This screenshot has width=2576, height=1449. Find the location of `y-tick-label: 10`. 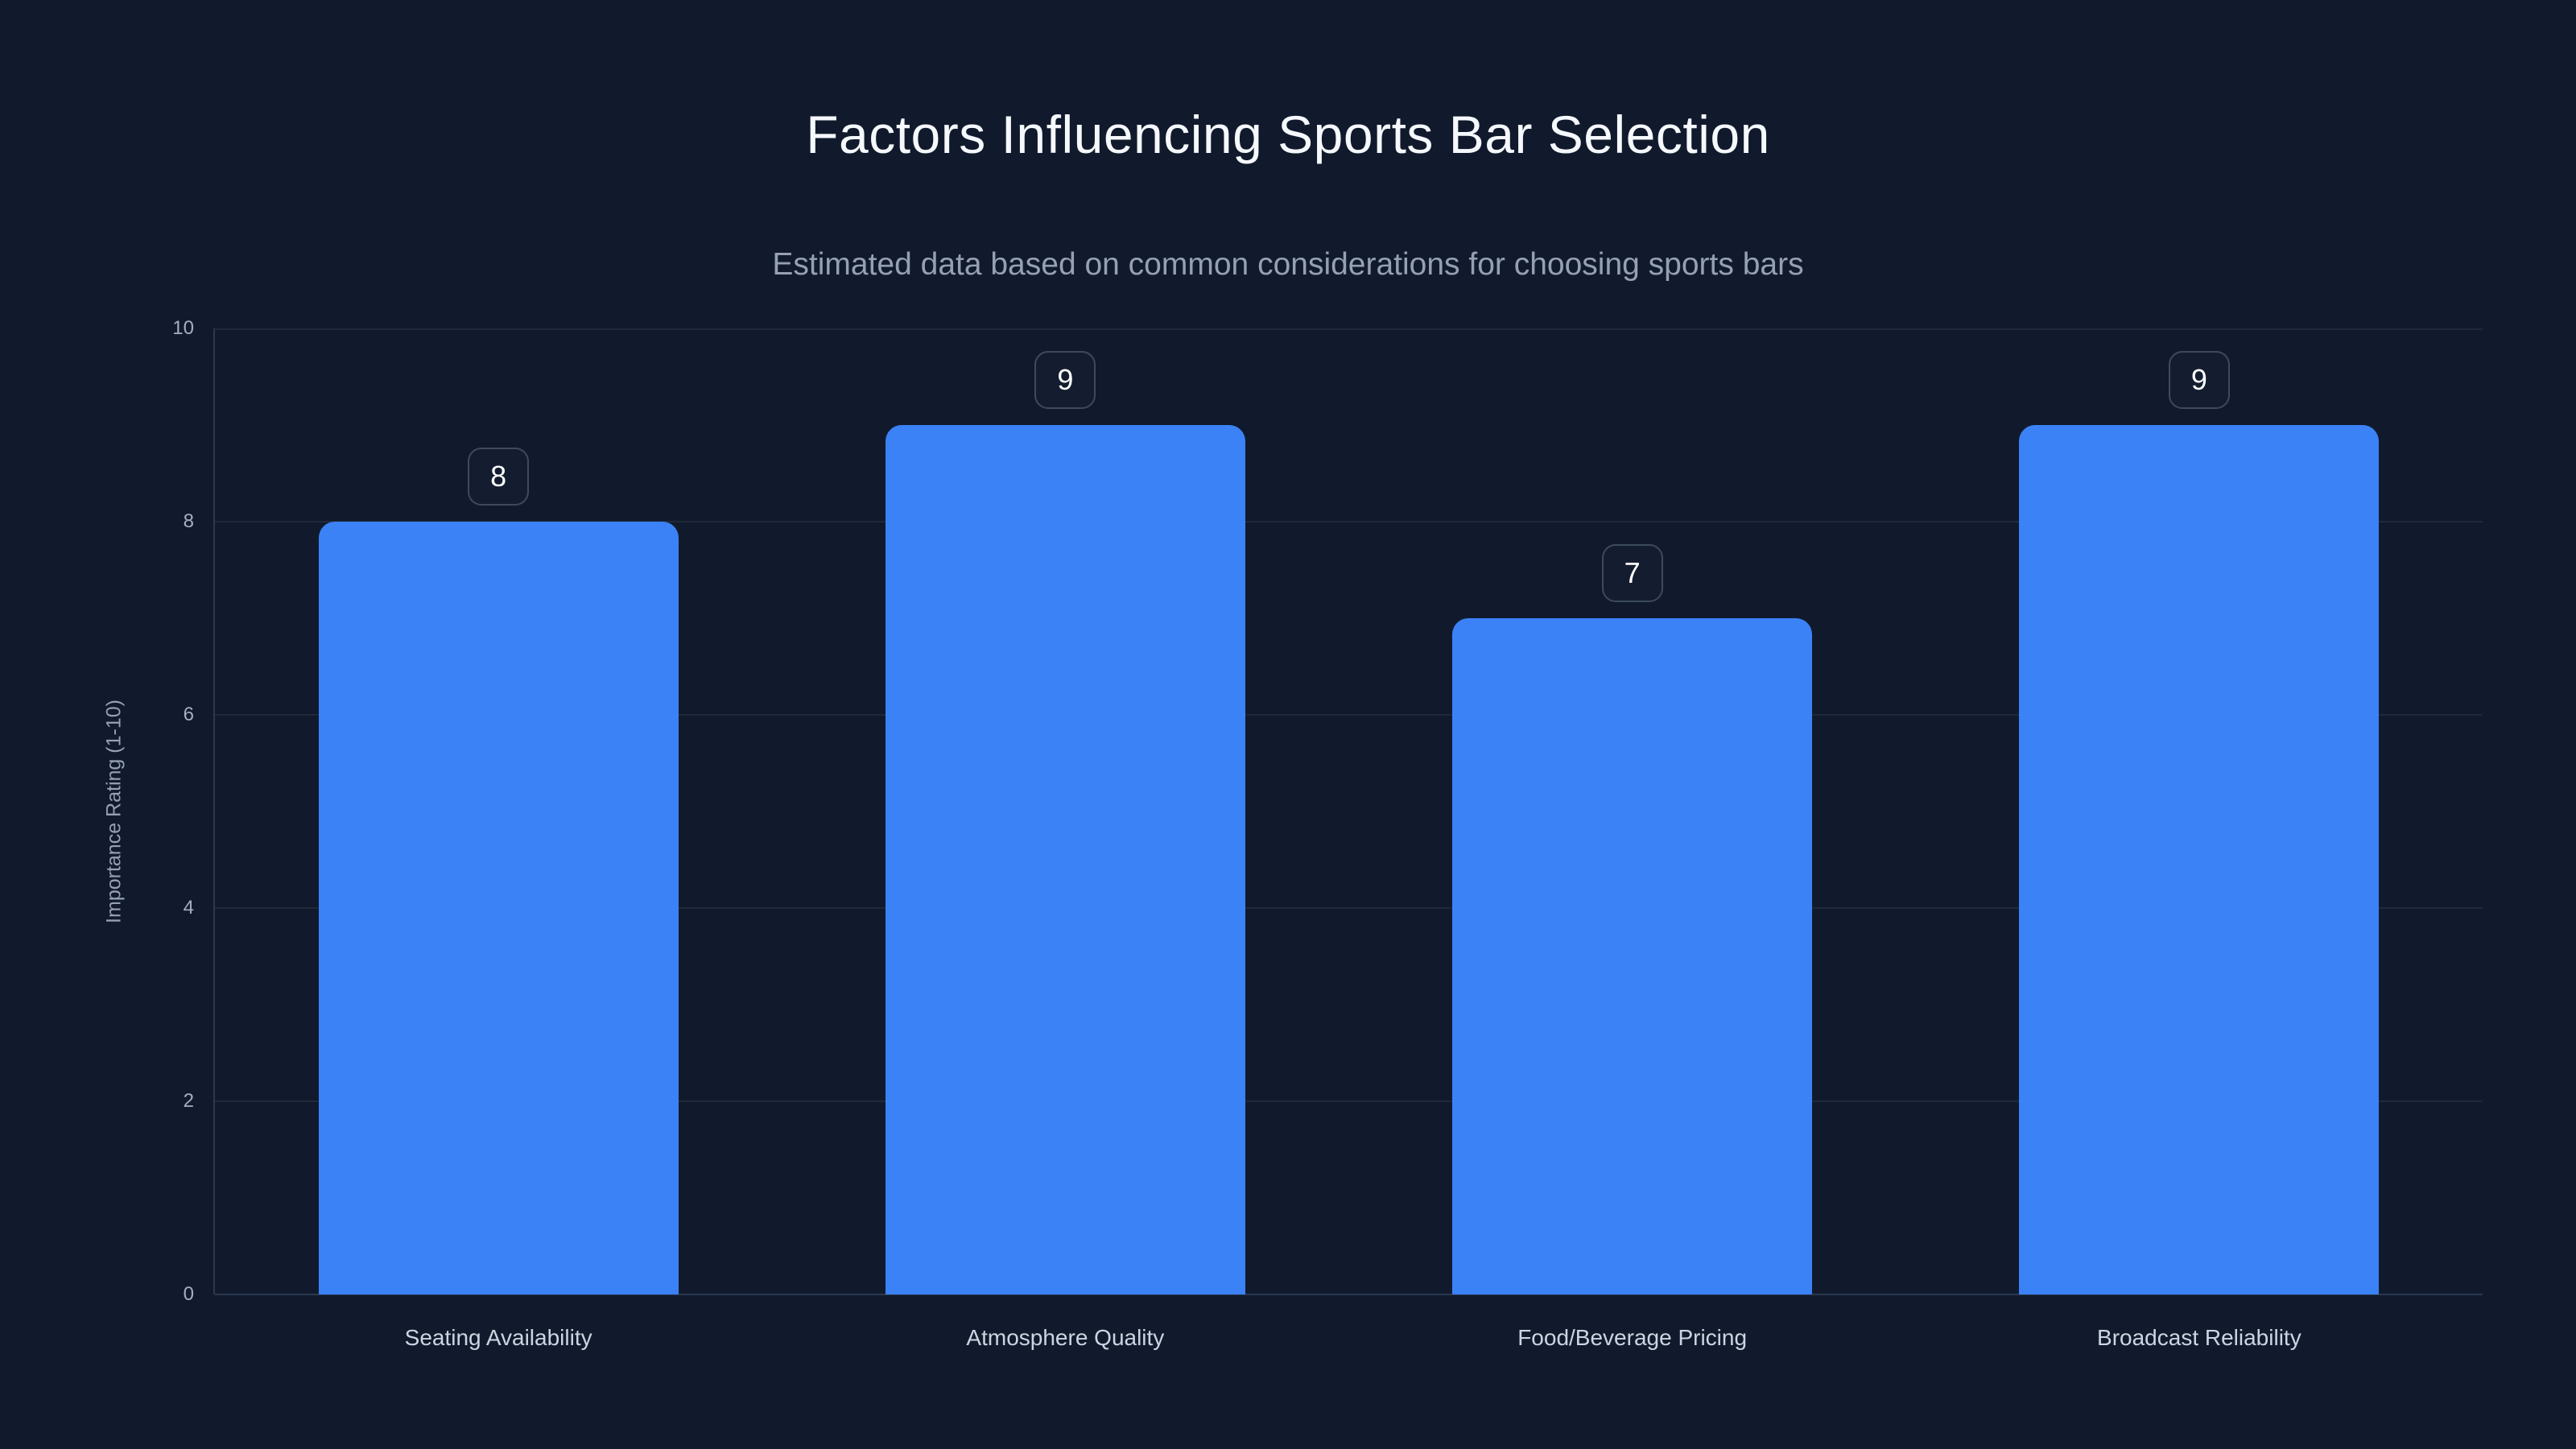

y-tick-label: 10 is located at coordinates (183, 328).